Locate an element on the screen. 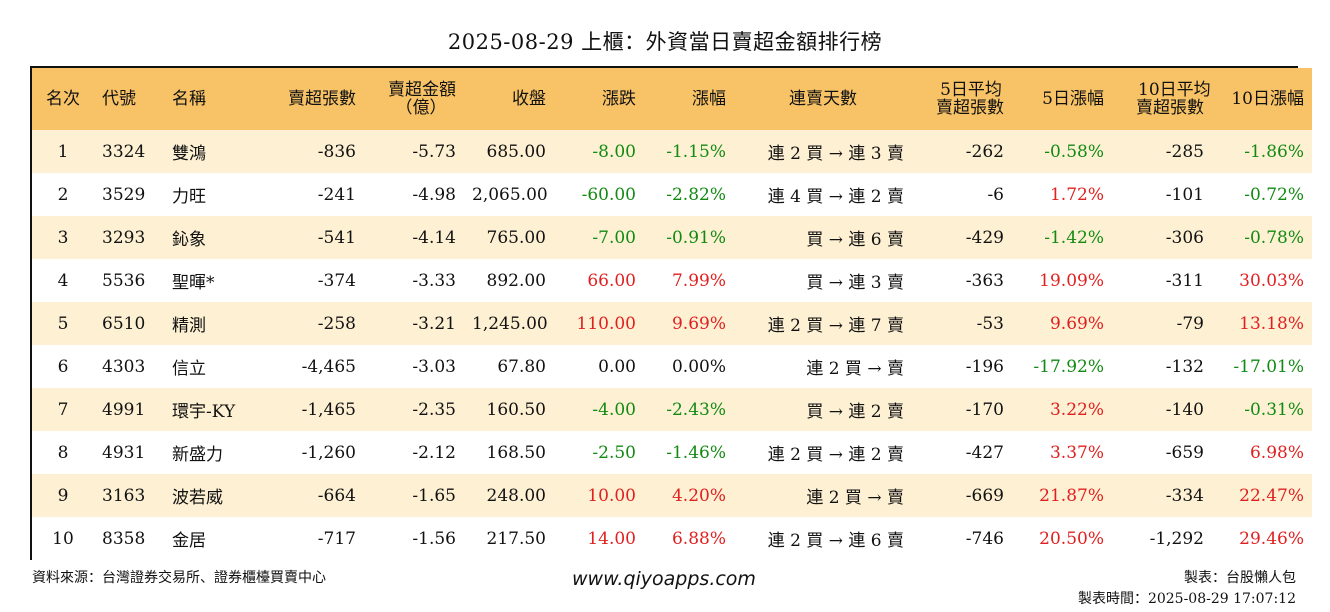 The image size is (1330, 612). header-sell-amount-line1: 賣超金額 is located at coordinates (422, 90).